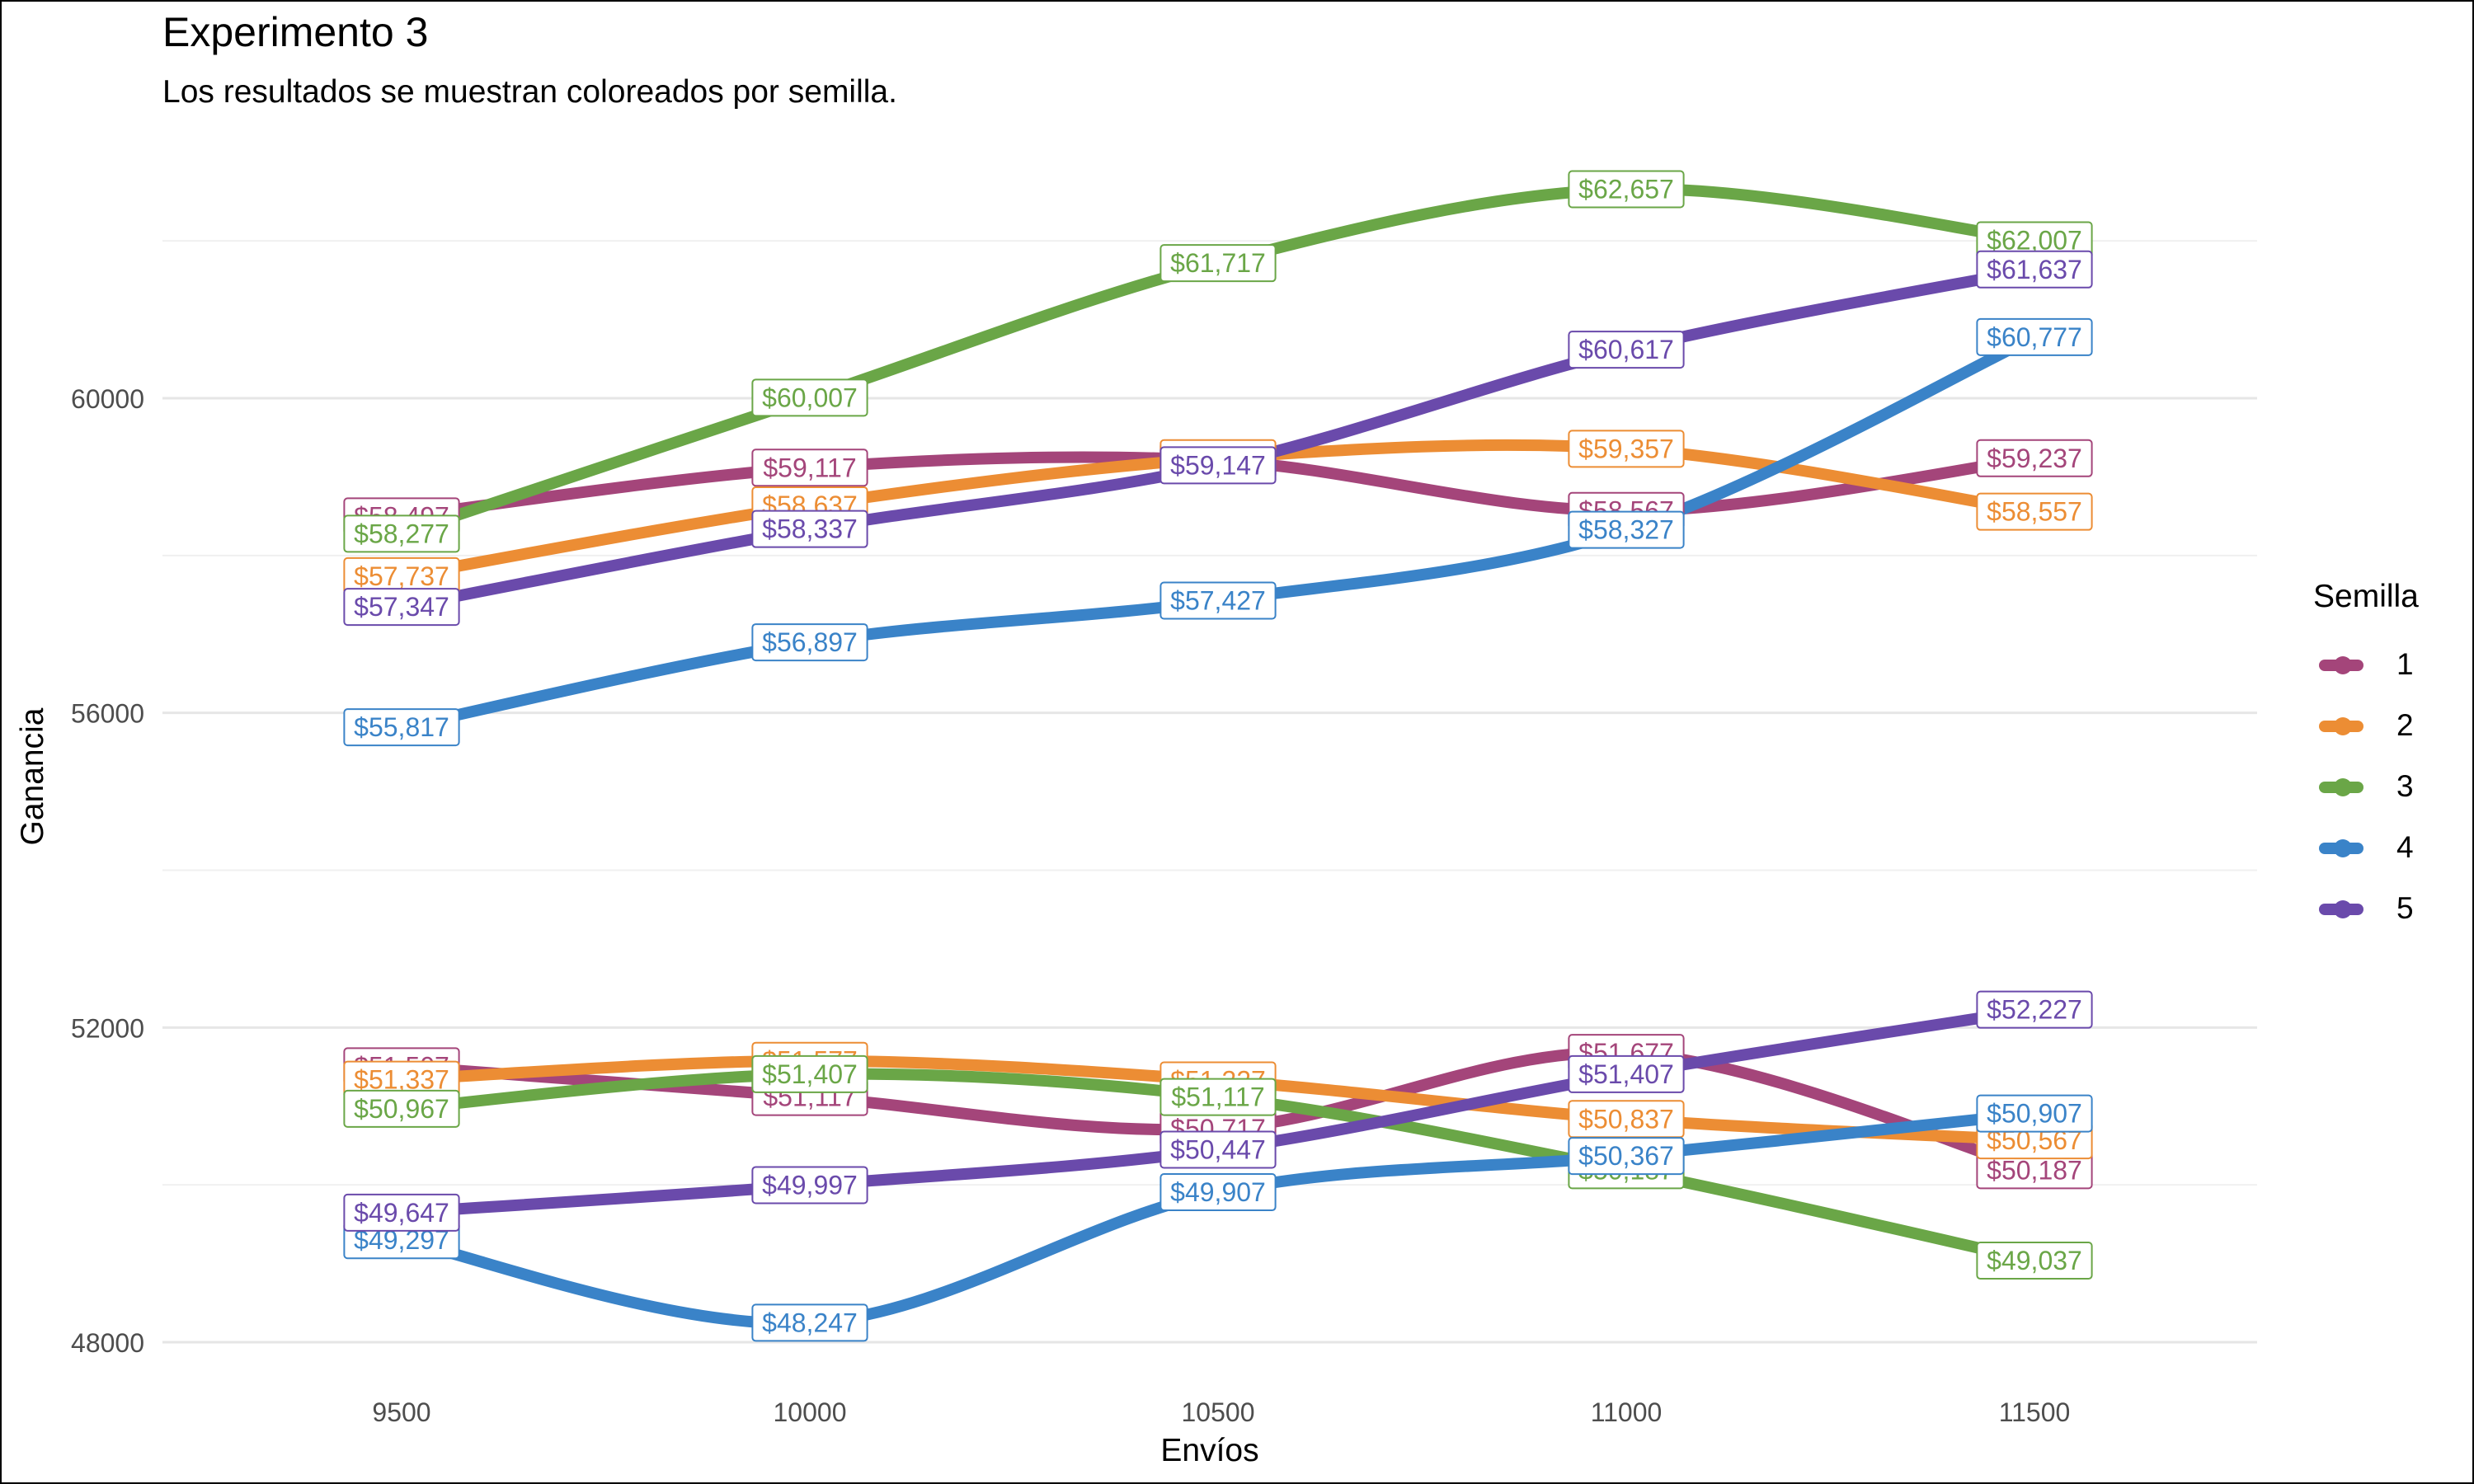  Describe the element at coordinates (107, 1343) in the screenshot. I see `y-tick-label: 48000` at that location.